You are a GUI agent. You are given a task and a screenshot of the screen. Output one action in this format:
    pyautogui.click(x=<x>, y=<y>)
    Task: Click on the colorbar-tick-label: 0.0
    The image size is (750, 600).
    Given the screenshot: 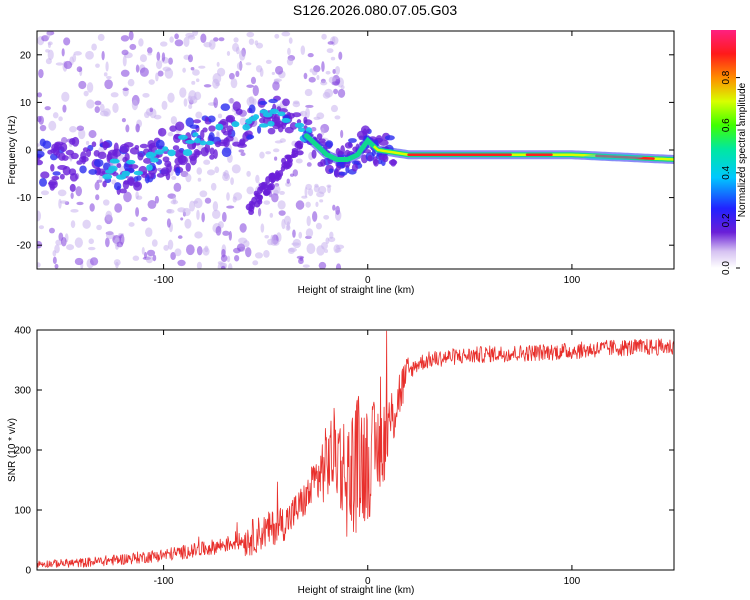 What is the action you would take?
    pyautogui.click(x=726, y=268)
    